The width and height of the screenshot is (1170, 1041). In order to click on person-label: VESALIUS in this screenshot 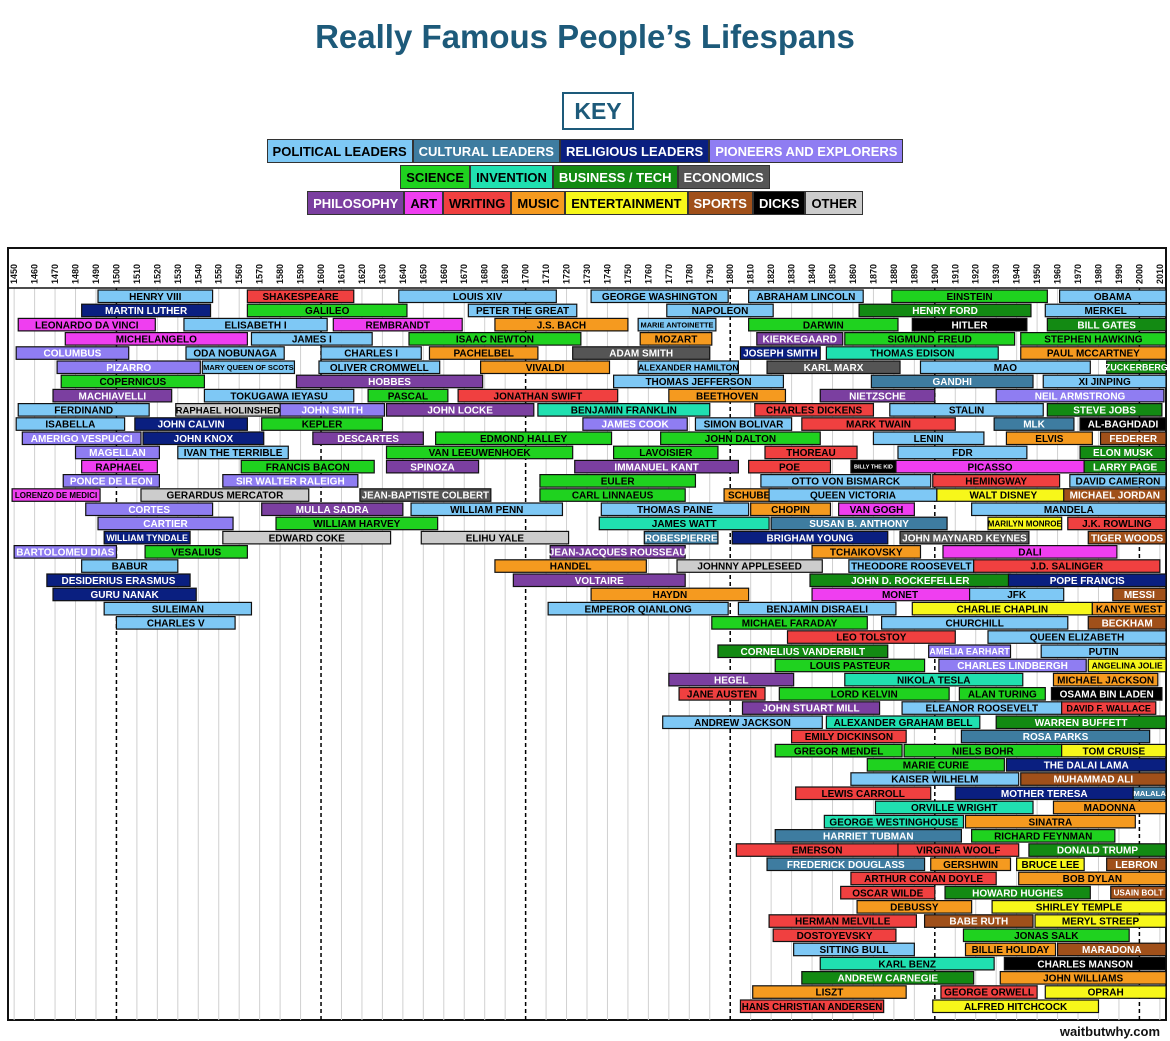, I will do `click(196, 552)`.